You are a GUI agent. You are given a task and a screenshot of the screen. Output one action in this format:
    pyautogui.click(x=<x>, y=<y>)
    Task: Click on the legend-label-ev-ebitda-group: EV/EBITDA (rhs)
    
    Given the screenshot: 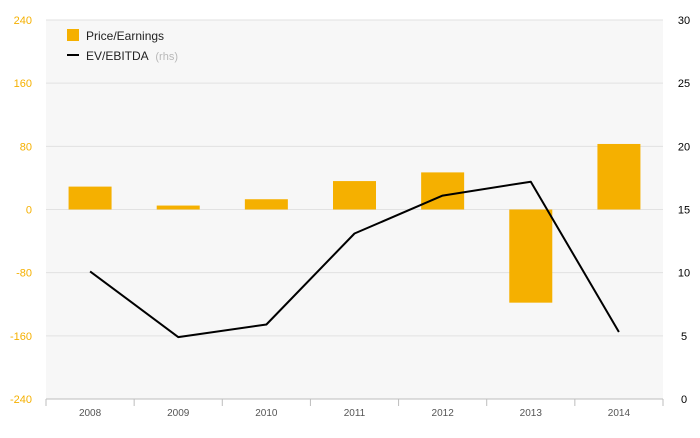 What is the action you would take?
    pyautogui.click(x=132, y=56)
    